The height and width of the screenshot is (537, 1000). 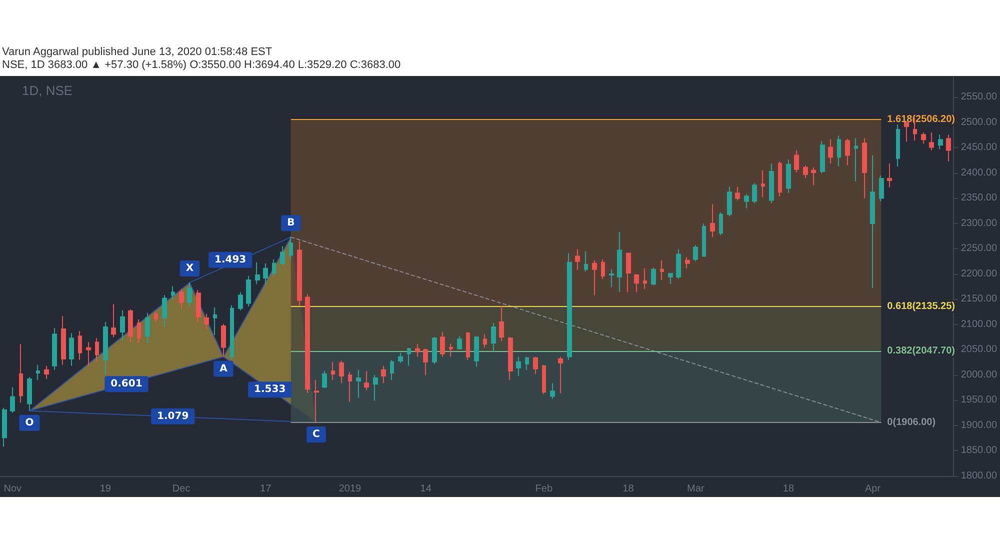 What do you see at coordinates (266, 489) in the screenshot?
I see `x-tick-label: 17` at bounding box center [266, 489].